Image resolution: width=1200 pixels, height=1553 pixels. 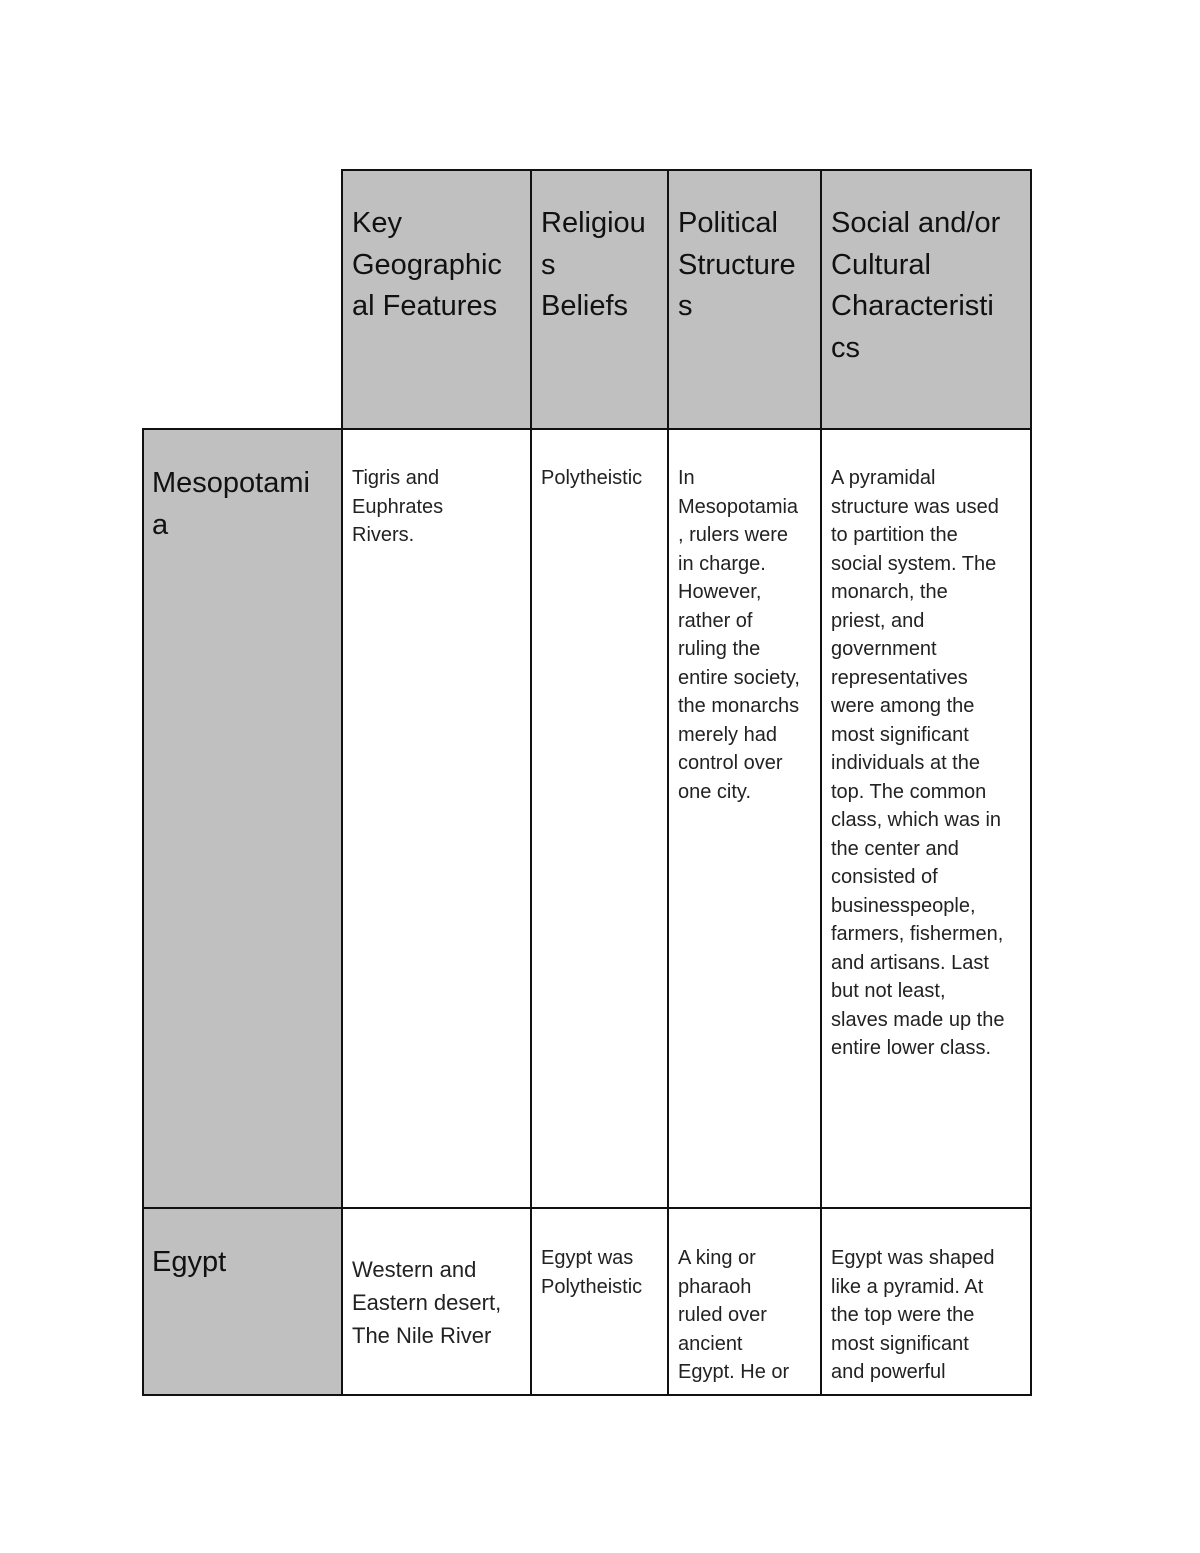 I want to click on text-mesopotamia-religion: Polytheistic, so click(x=592, y=478).